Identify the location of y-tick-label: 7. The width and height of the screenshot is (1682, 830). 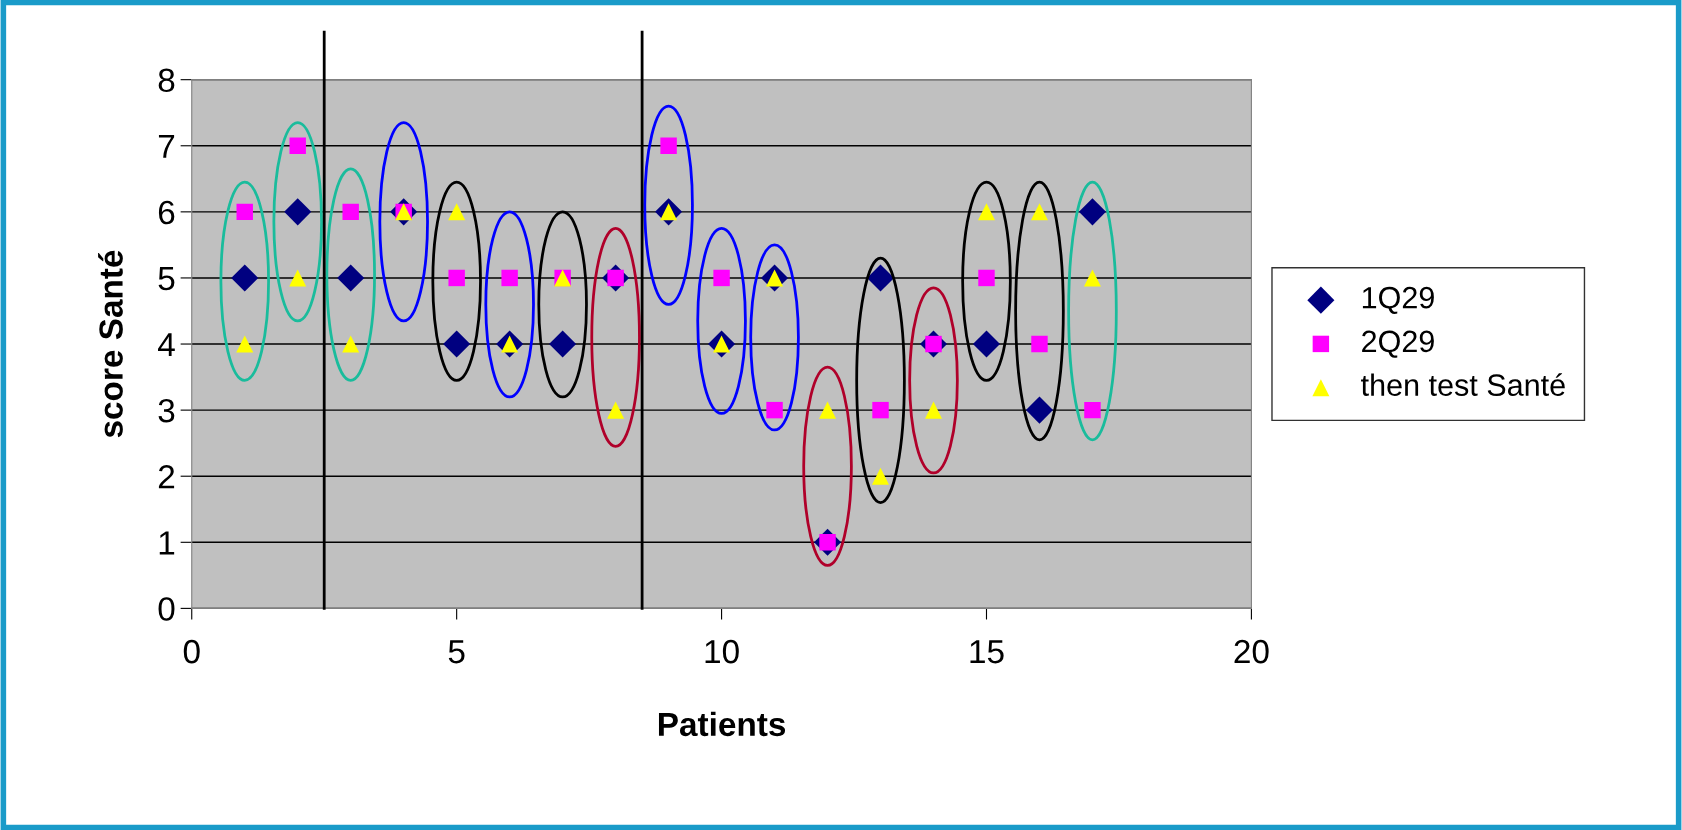
(166, 146).